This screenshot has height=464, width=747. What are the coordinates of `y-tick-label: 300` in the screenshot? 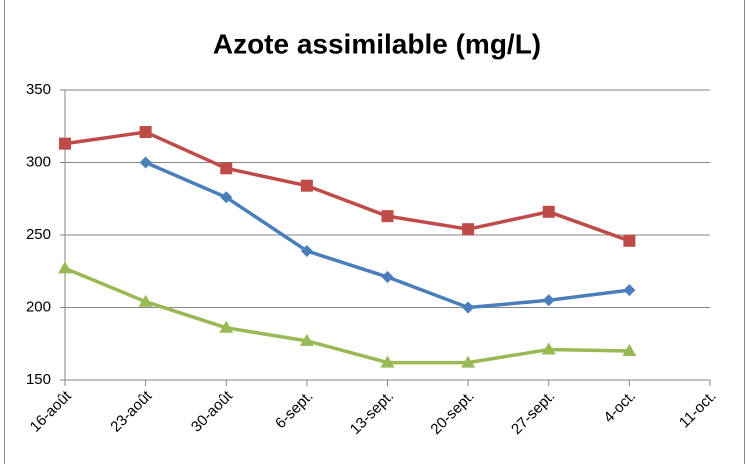 It's located at (38, 161).